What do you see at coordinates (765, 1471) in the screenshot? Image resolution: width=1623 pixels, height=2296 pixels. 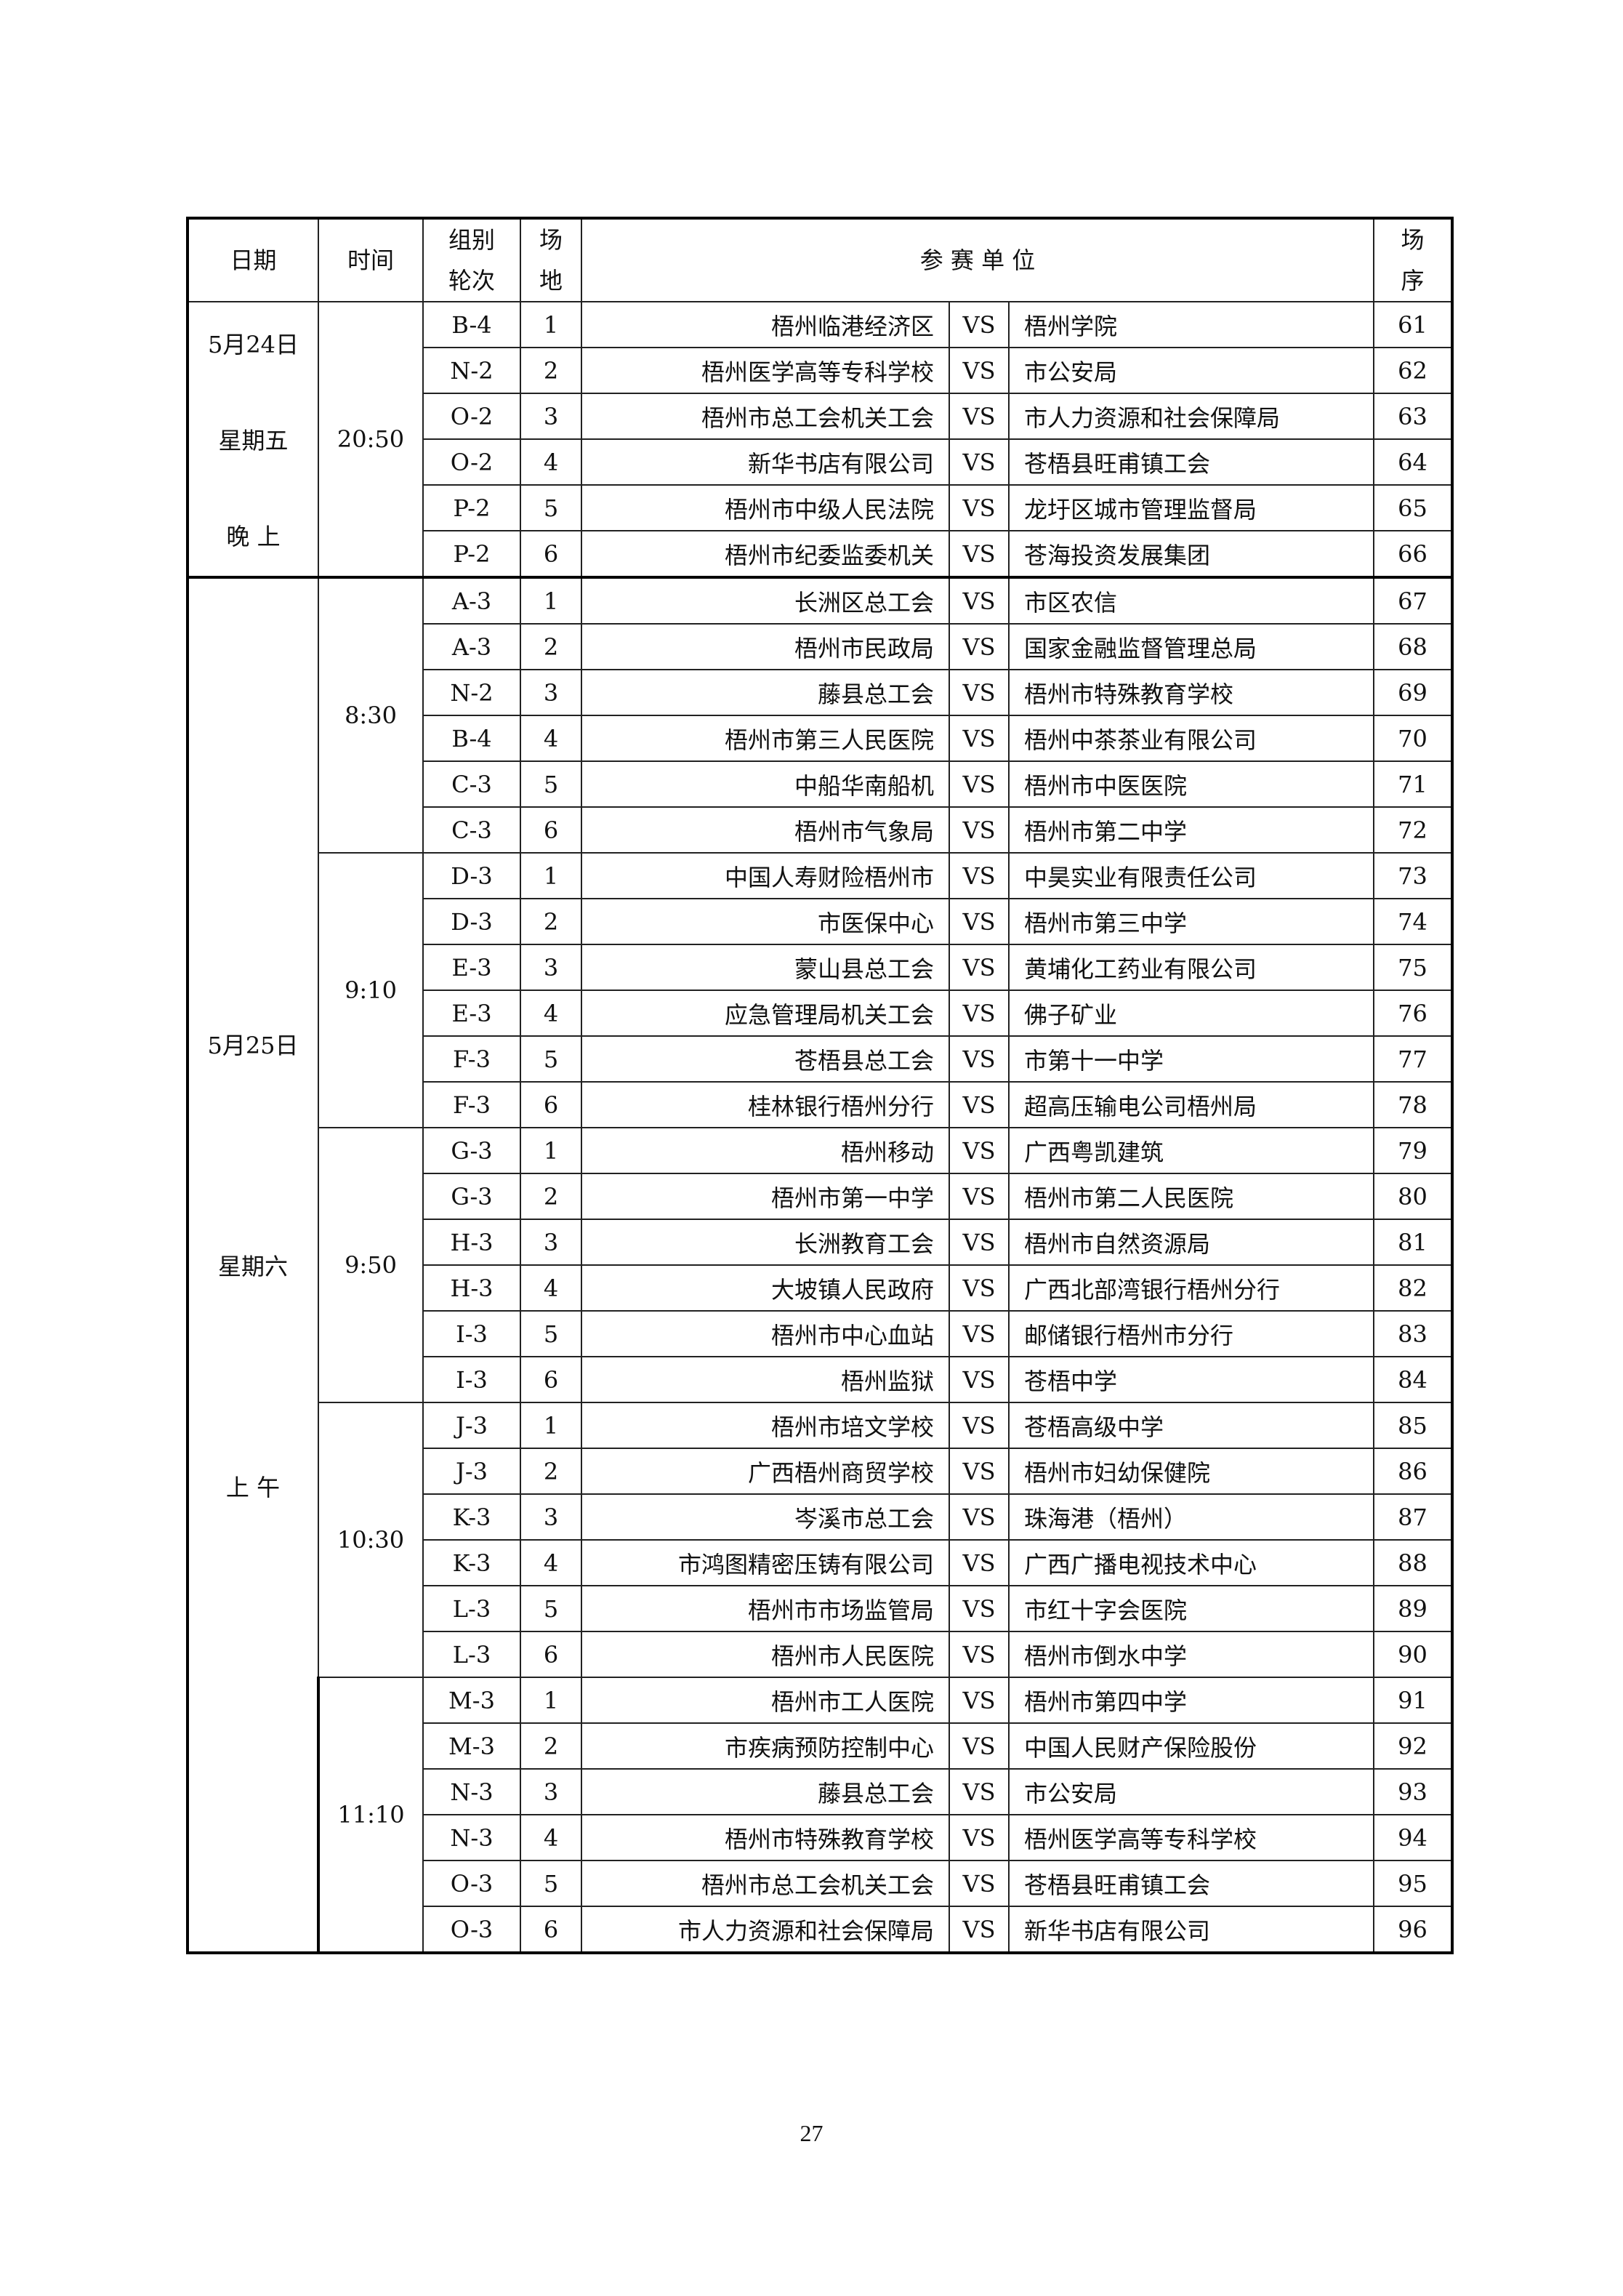 I see `team-a-cell: 广西梧州商贸学校` at bounding box center [765, 1471].